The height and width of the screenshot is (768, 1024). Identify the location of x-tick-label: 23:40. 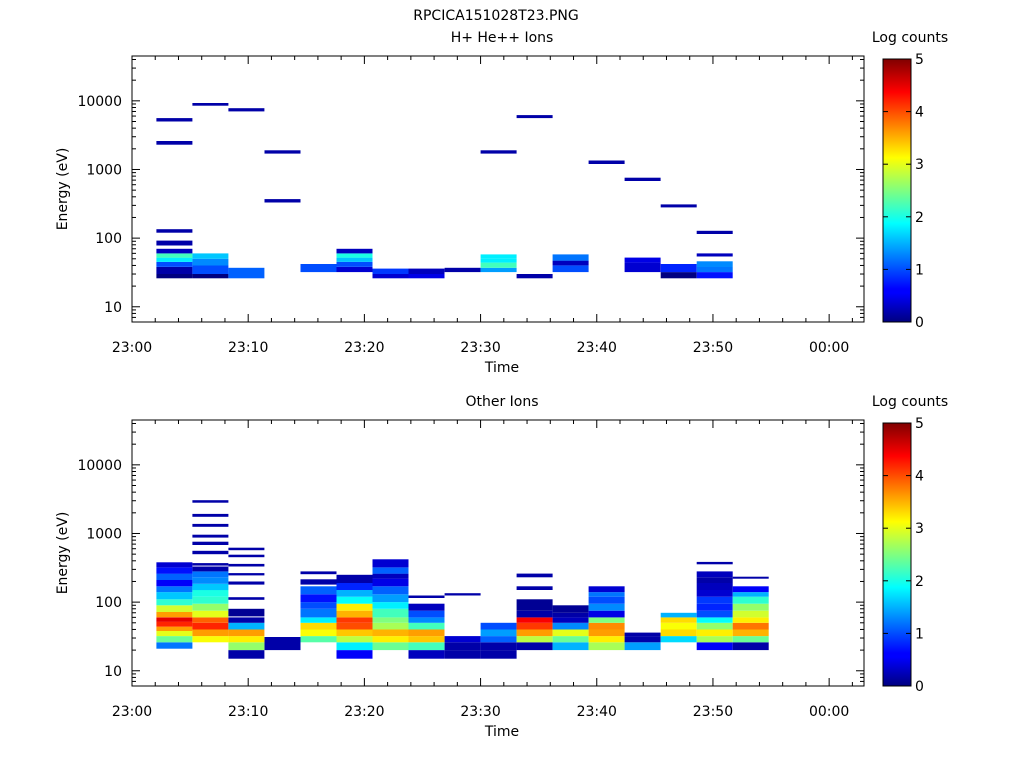
(597, 348).